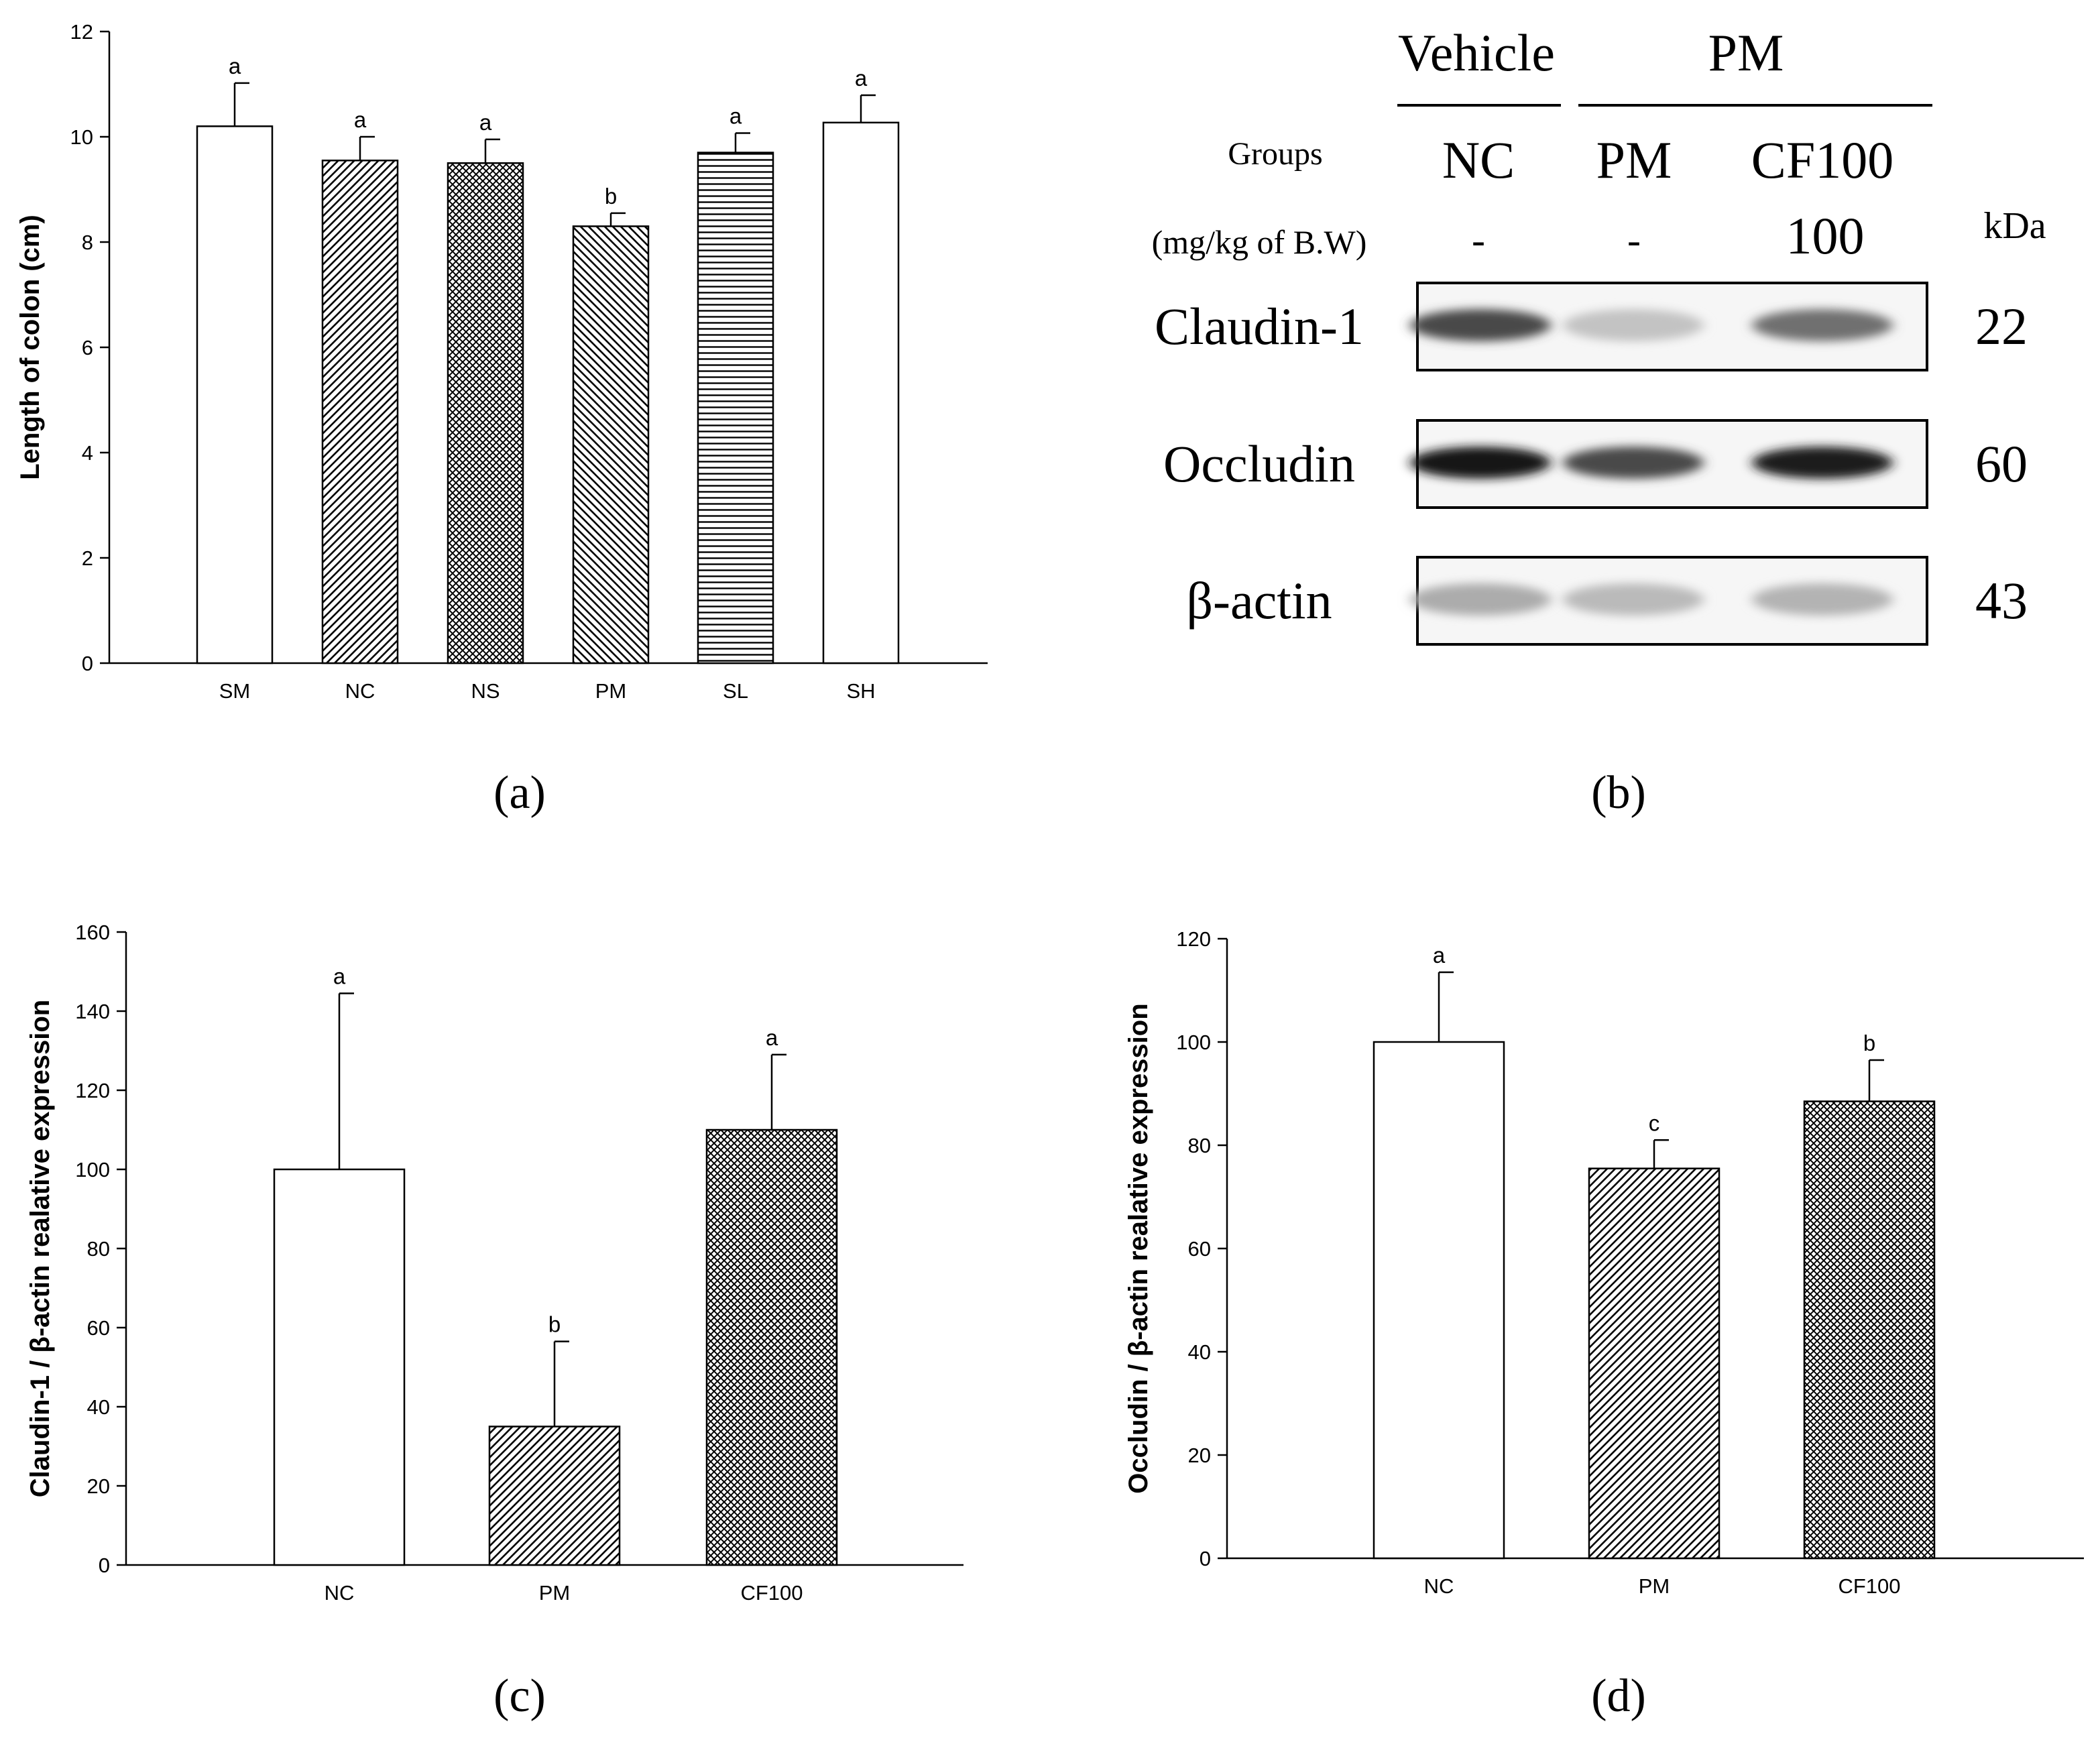 Image resolution: width=2100 pixels, height=1742 pixels. Describe the element at coordinates (87, 453) in the screenshot. I see `y-tick-label: 4` at that location.